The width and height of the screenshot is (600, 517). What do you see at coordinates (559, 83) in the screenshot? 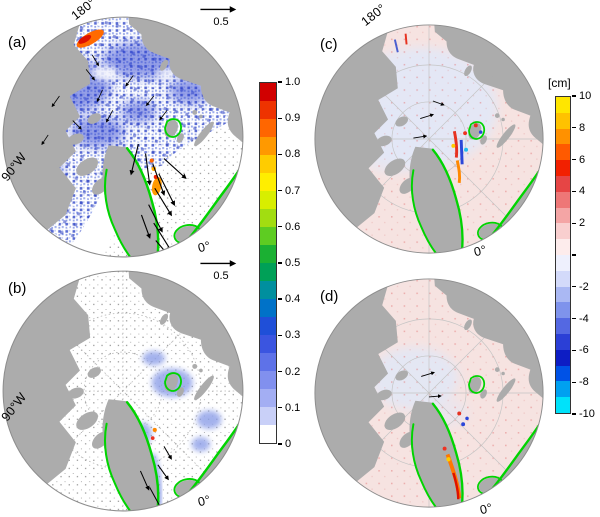
I see `colorbar-cm-title: [cm]` at bounding box center [559, 83].